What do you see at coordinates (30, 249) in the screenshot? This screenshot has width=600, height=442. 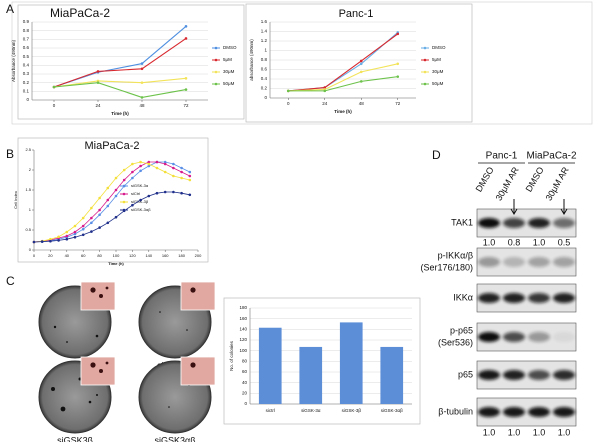 I see `y-tick-label: 0` at bounding box center [30, 249].